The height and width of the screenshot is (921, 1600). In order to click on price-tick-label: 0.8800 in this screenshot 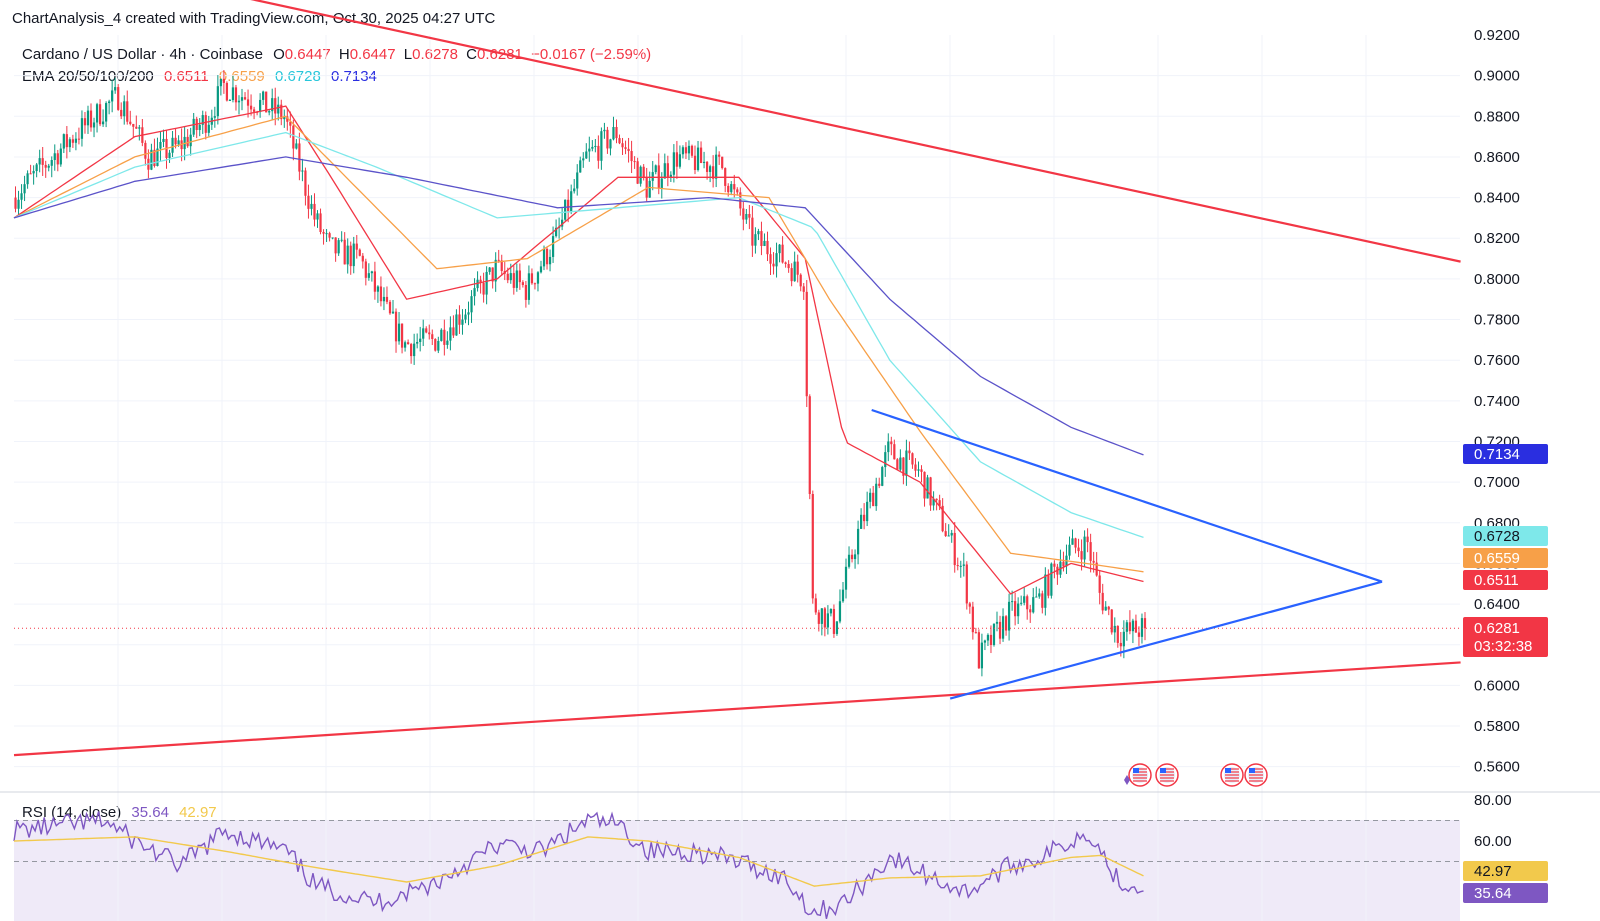, I will do `click(1497, 116)`.